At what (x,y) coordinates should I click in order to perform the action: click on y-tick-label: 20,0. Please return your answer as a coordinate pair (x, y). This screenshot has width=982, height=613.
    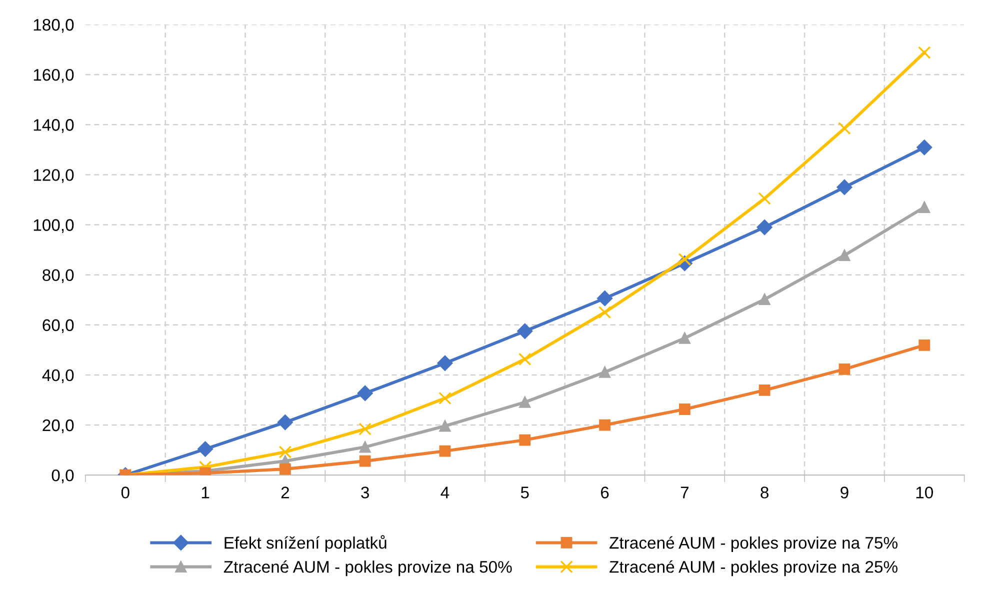
    Looking at the image, I should click on (58, 426).